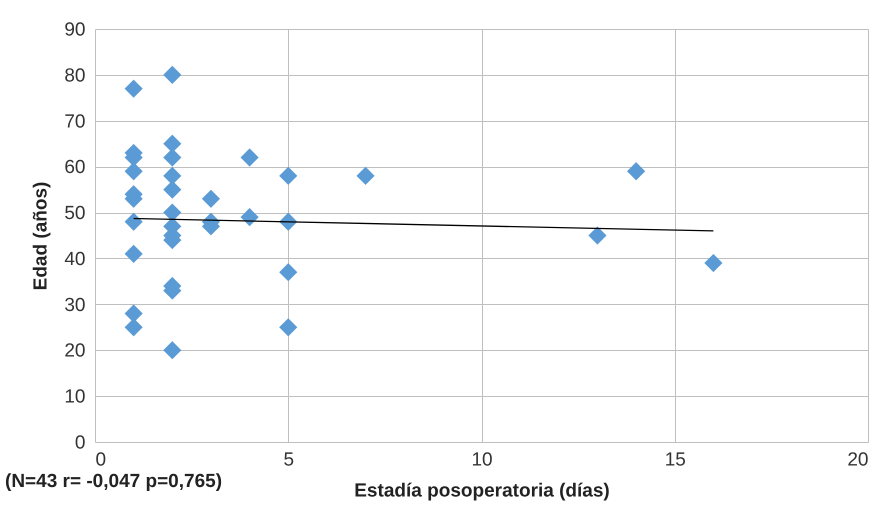  I want to click on x-tick-label: 5, so click(288, 460).